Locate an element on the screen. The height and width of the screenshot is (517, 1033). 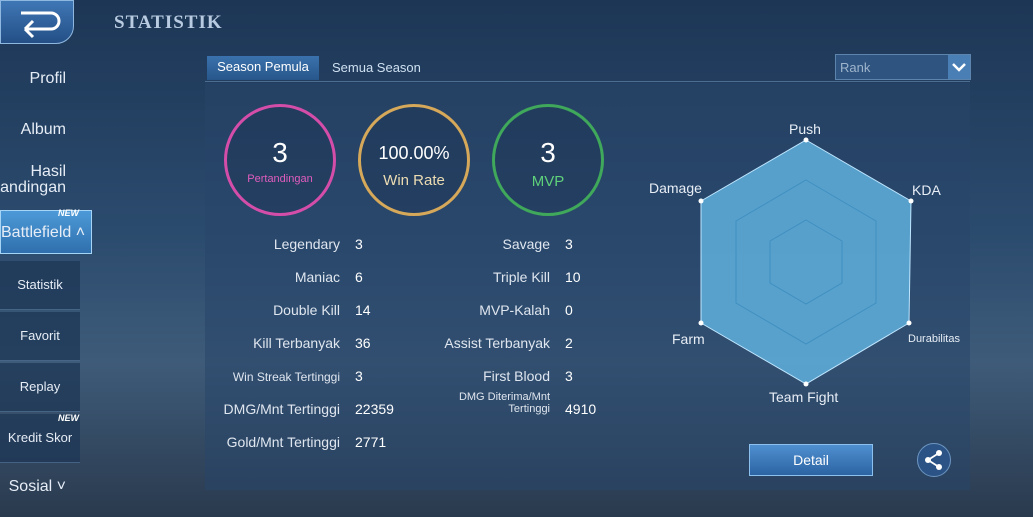
stat-label: DMG Diterima/Mnt Tertinggi is located at coordinates (504, 403).